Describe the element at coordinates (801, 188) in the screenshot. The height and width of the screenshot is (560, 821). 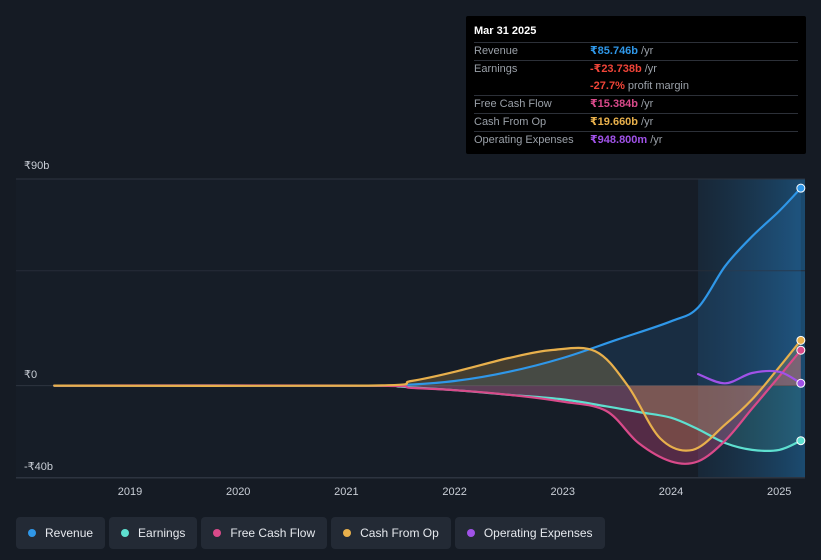
I see `series-end-marker-revenue` at that location.